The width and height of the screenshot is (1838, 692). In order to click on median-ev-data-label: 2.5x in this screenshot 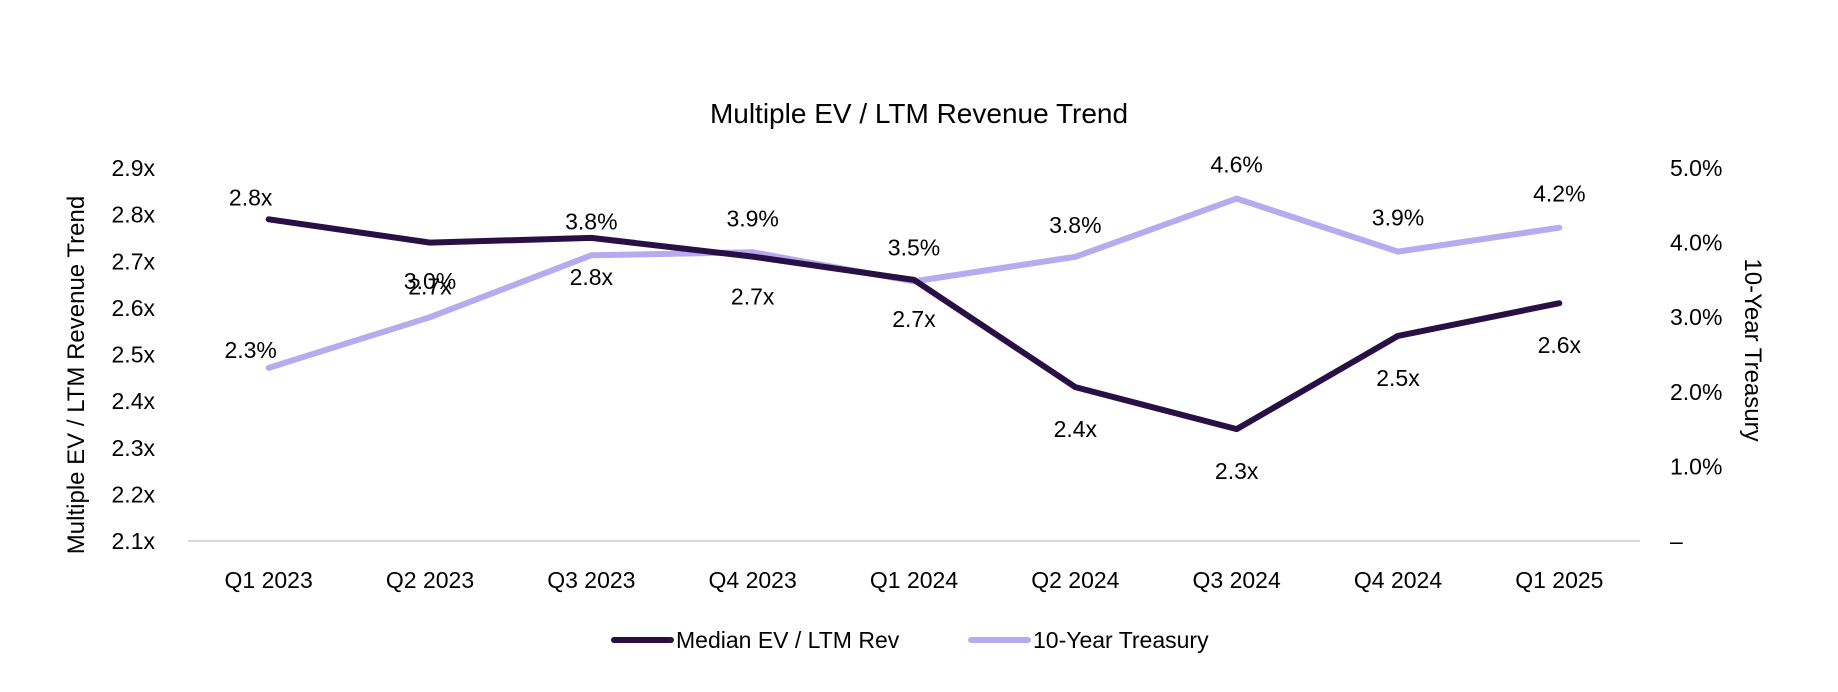, I will do `click(1398, 378)`.